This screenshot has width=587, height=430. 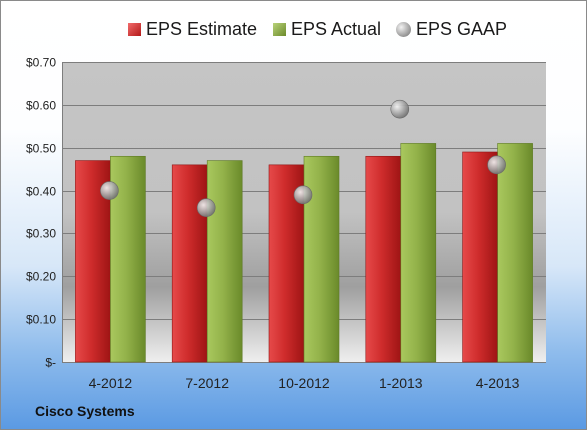 I want to click on legend-item-gaap: EPS GAAP, so click(x=451, y=29).